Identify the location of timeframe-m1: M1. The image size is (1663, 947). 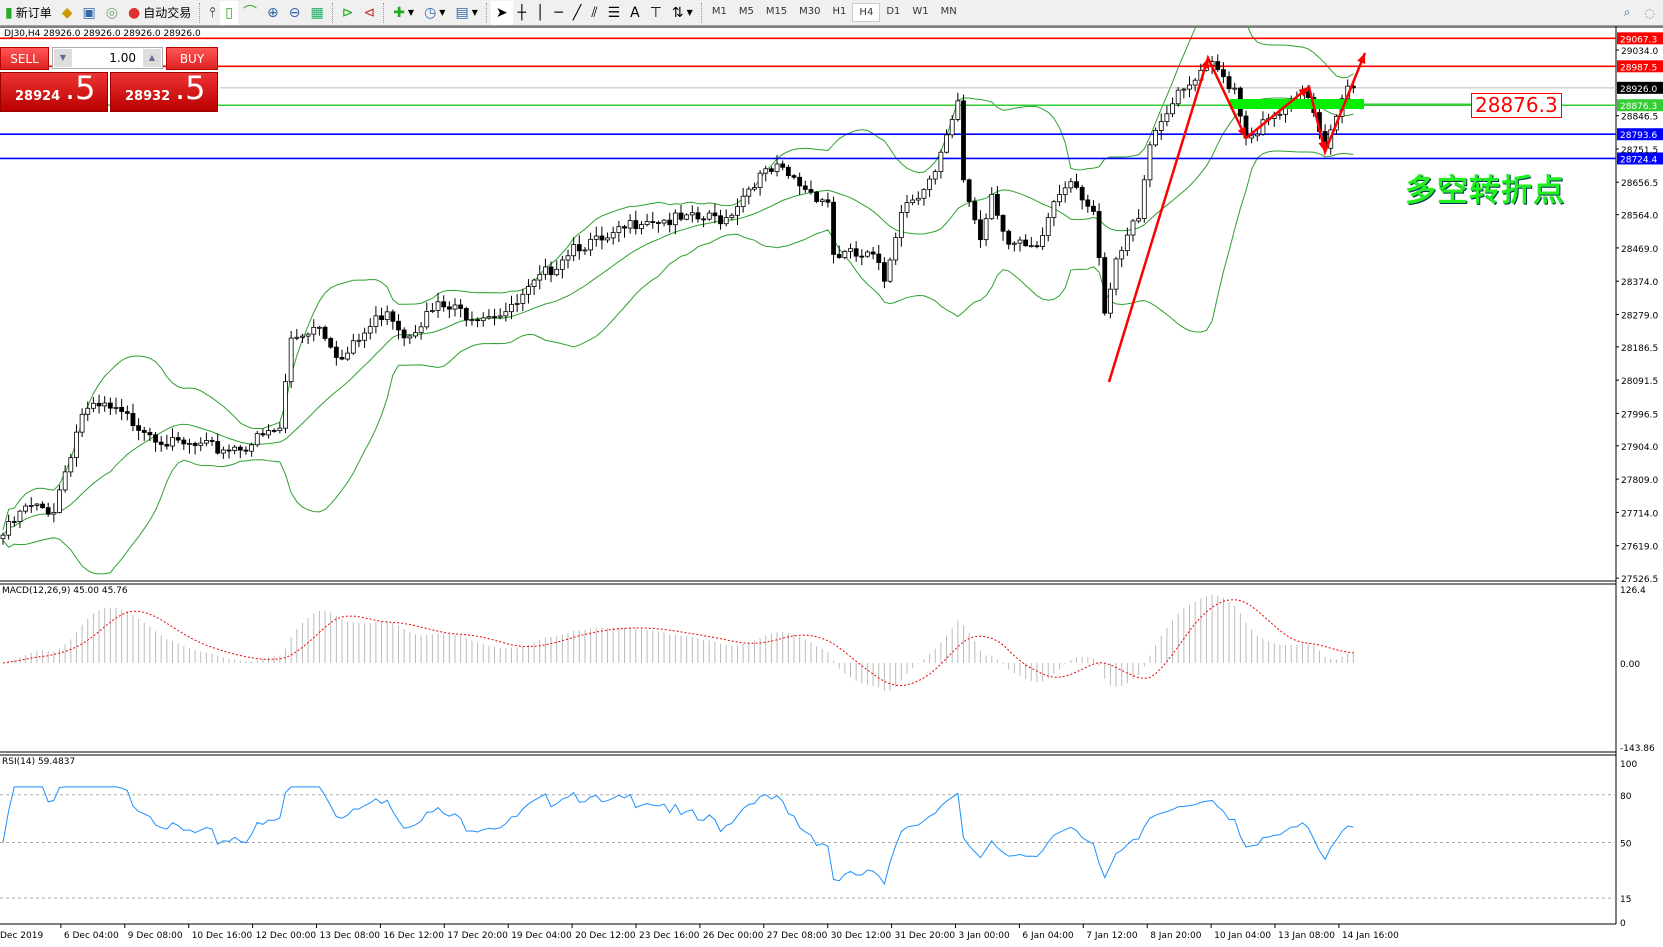
(719, 11).